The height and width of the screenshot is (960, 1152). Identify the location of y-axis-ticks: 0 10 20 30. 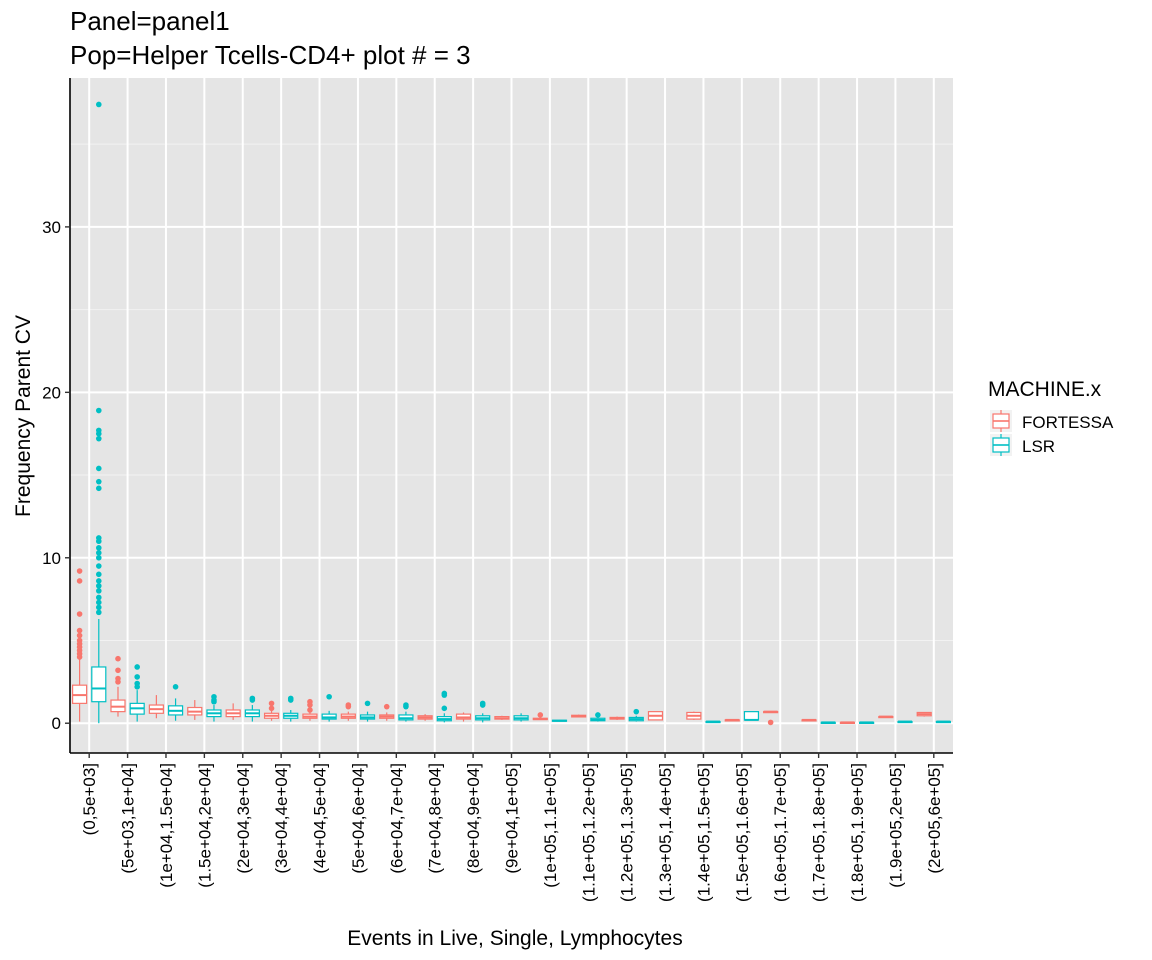
(56, 475).